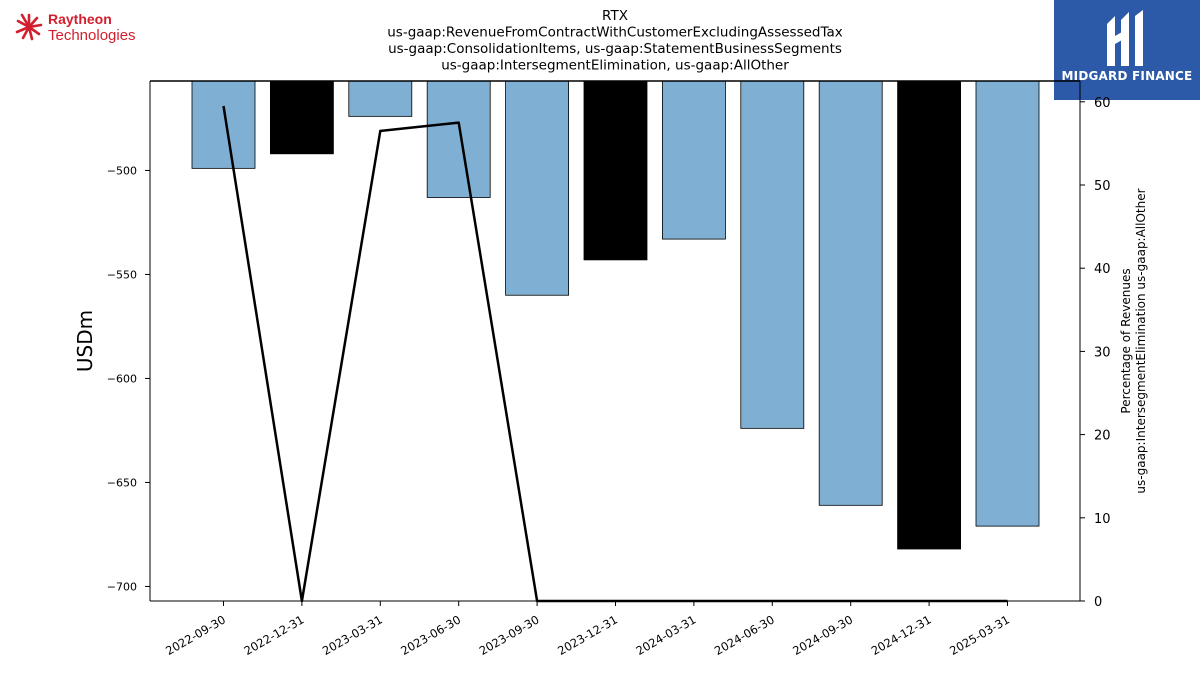  Describe the element at coordinates (352, 635) in the screenshot. I see `x-tick-label: 2023-03-31` at that location.